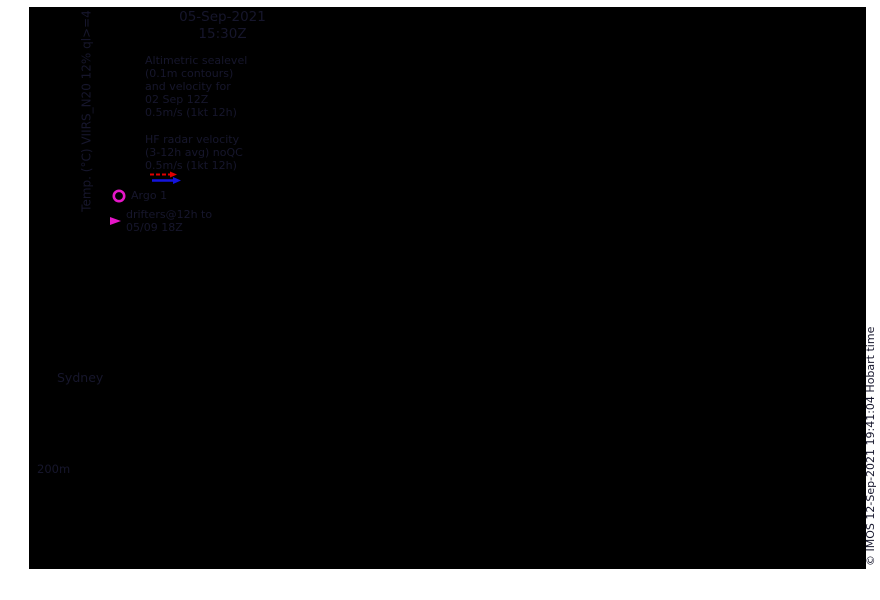 This screenshot has height=600, width=880. What do you see at coordinates (191, 112) in the screenshot?
I see `legend-altimetric-line5: 0.5m/s (1kt 12h)` at bounding box center [191, 112].